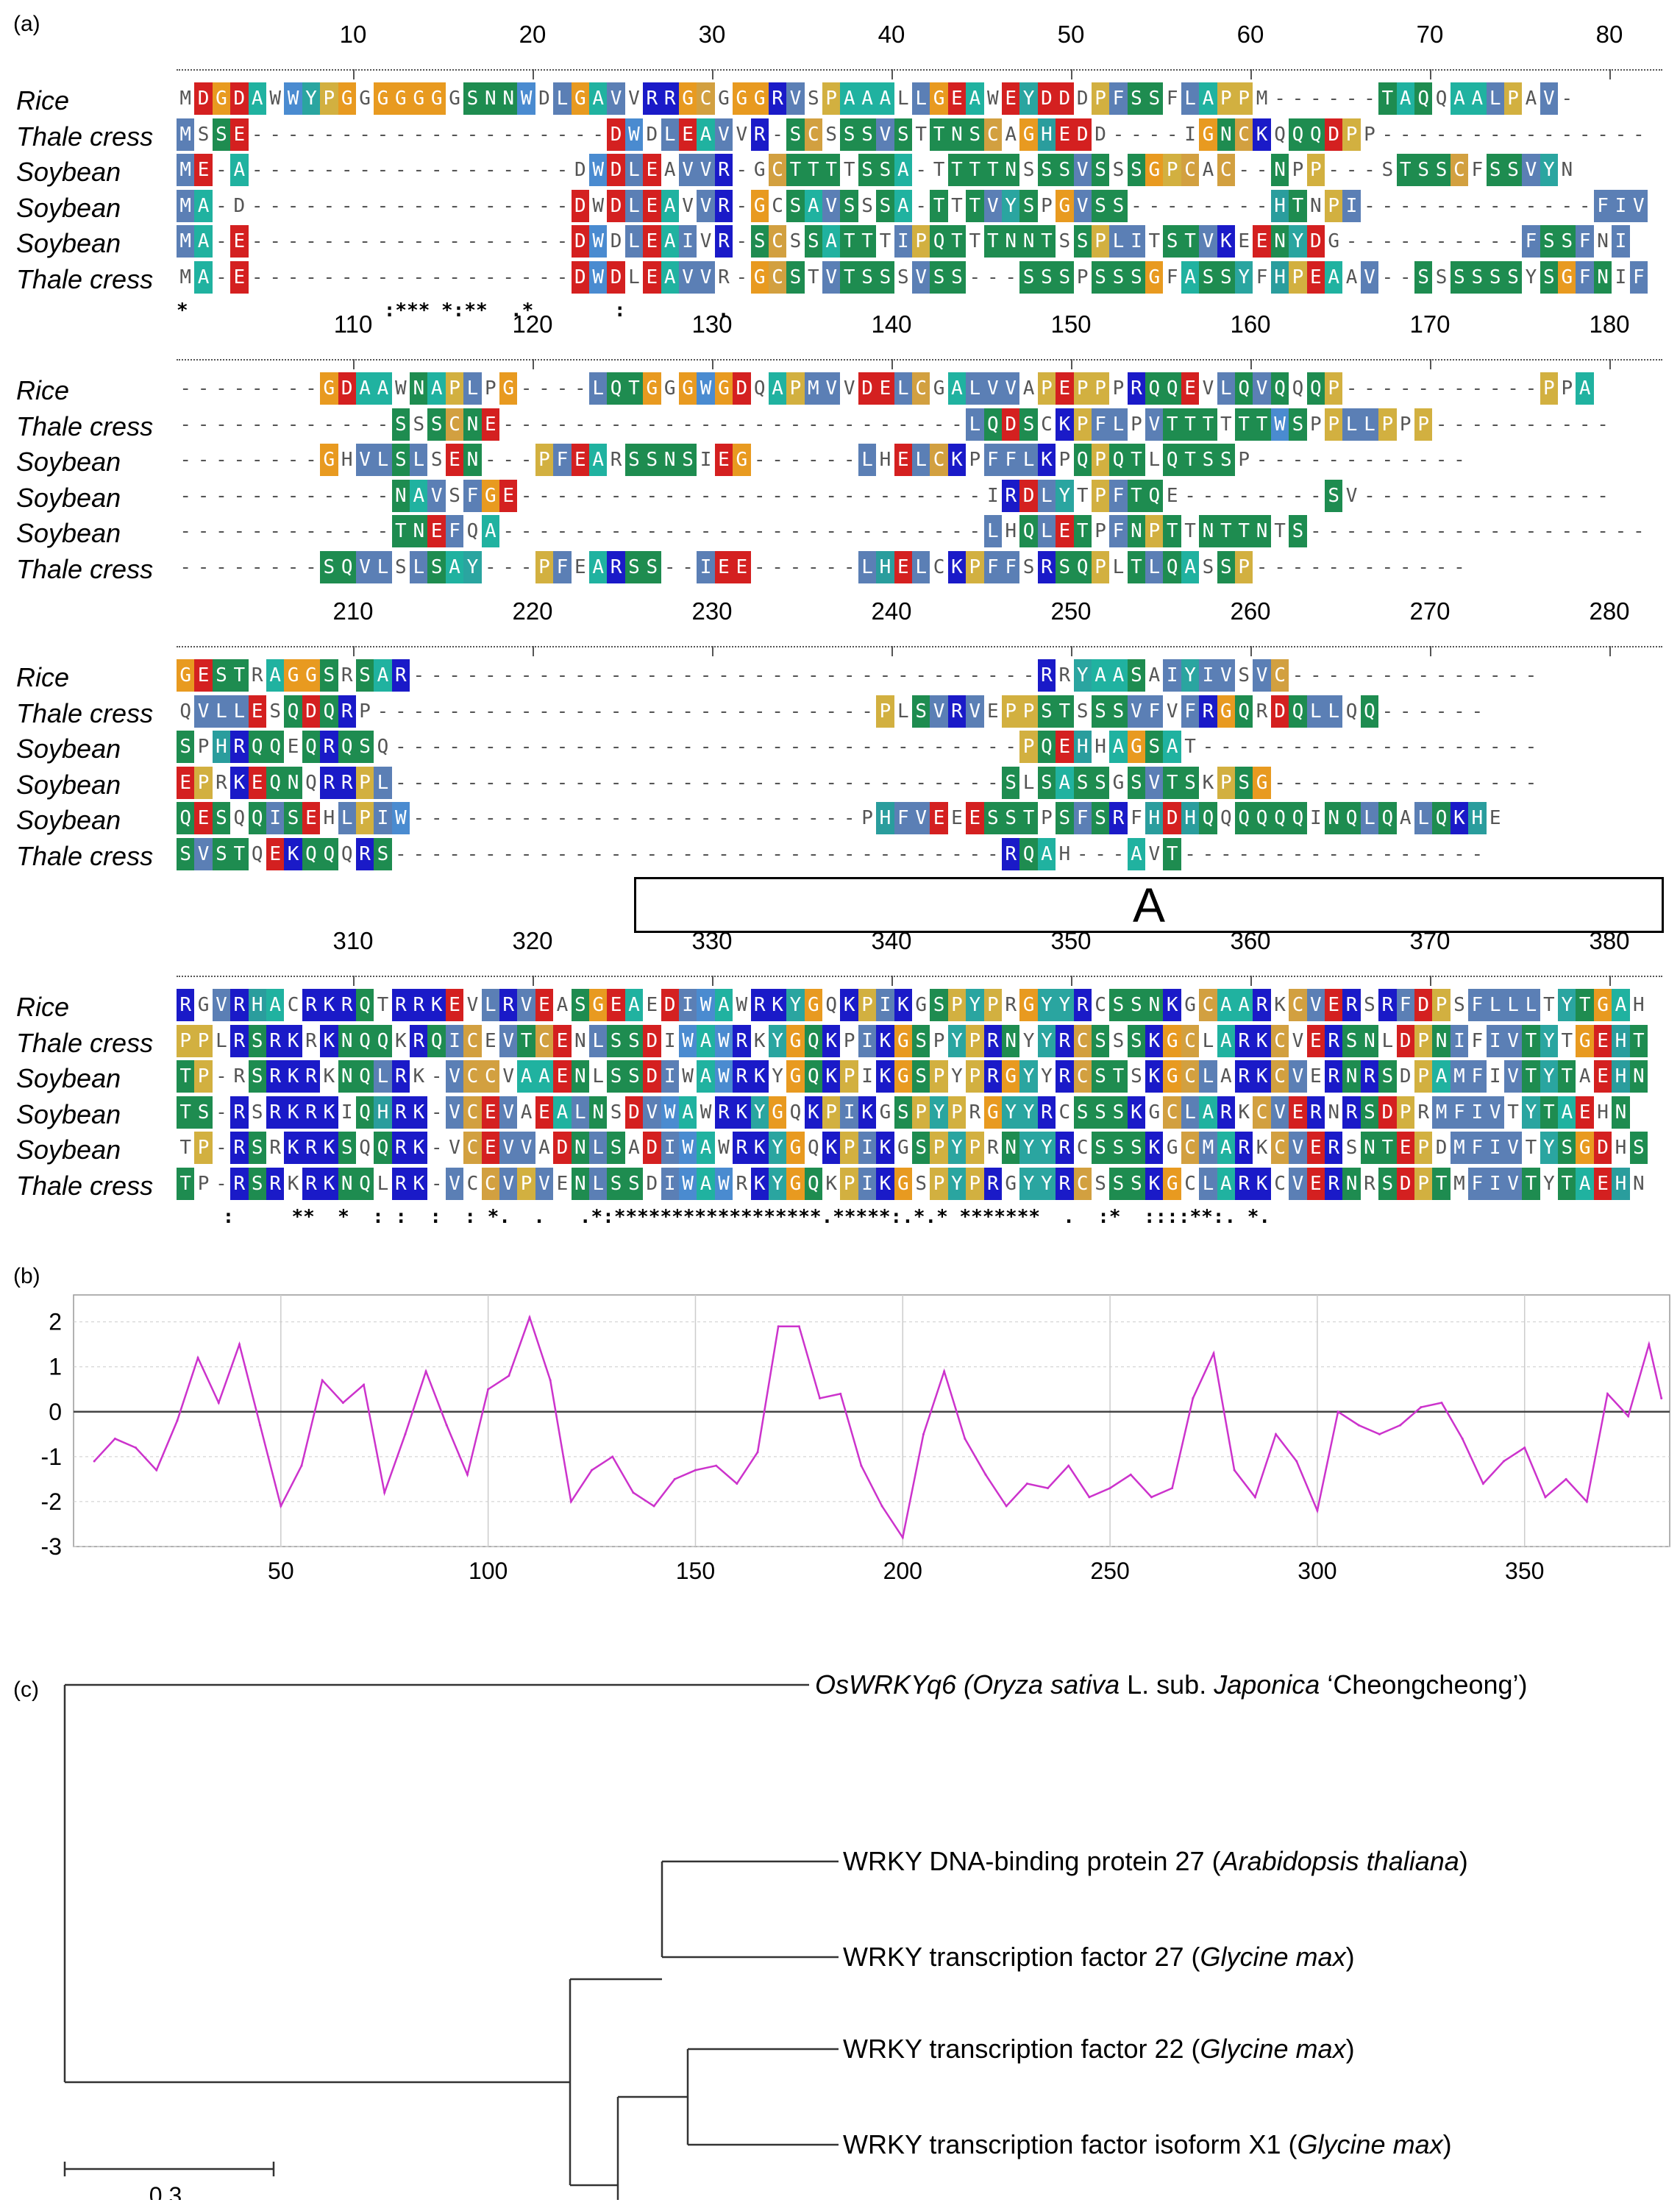  What do you see at coordinates (1279, 277) in the screenshot?
I see `residue: H` at bounding box center [1279, 277].